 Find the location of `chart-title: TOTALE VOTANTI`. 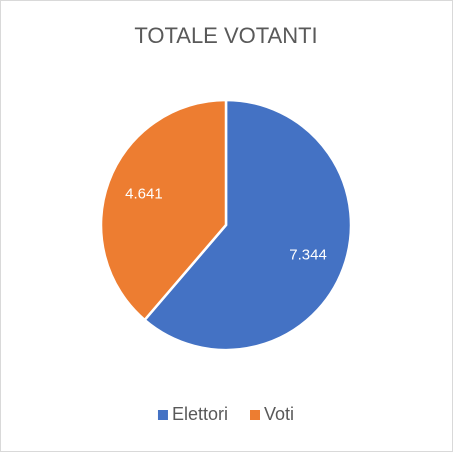

chart-title: TOTALE VOTANTI is located at coordinates (225, 35).